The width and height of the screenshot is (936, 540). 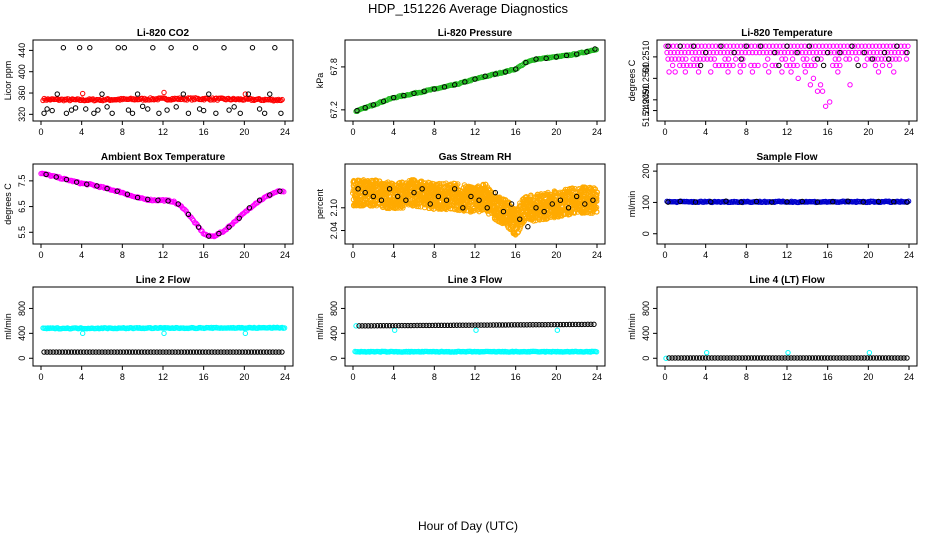 I want to click on y-tick-label: 200, so click(x=646, y=171).